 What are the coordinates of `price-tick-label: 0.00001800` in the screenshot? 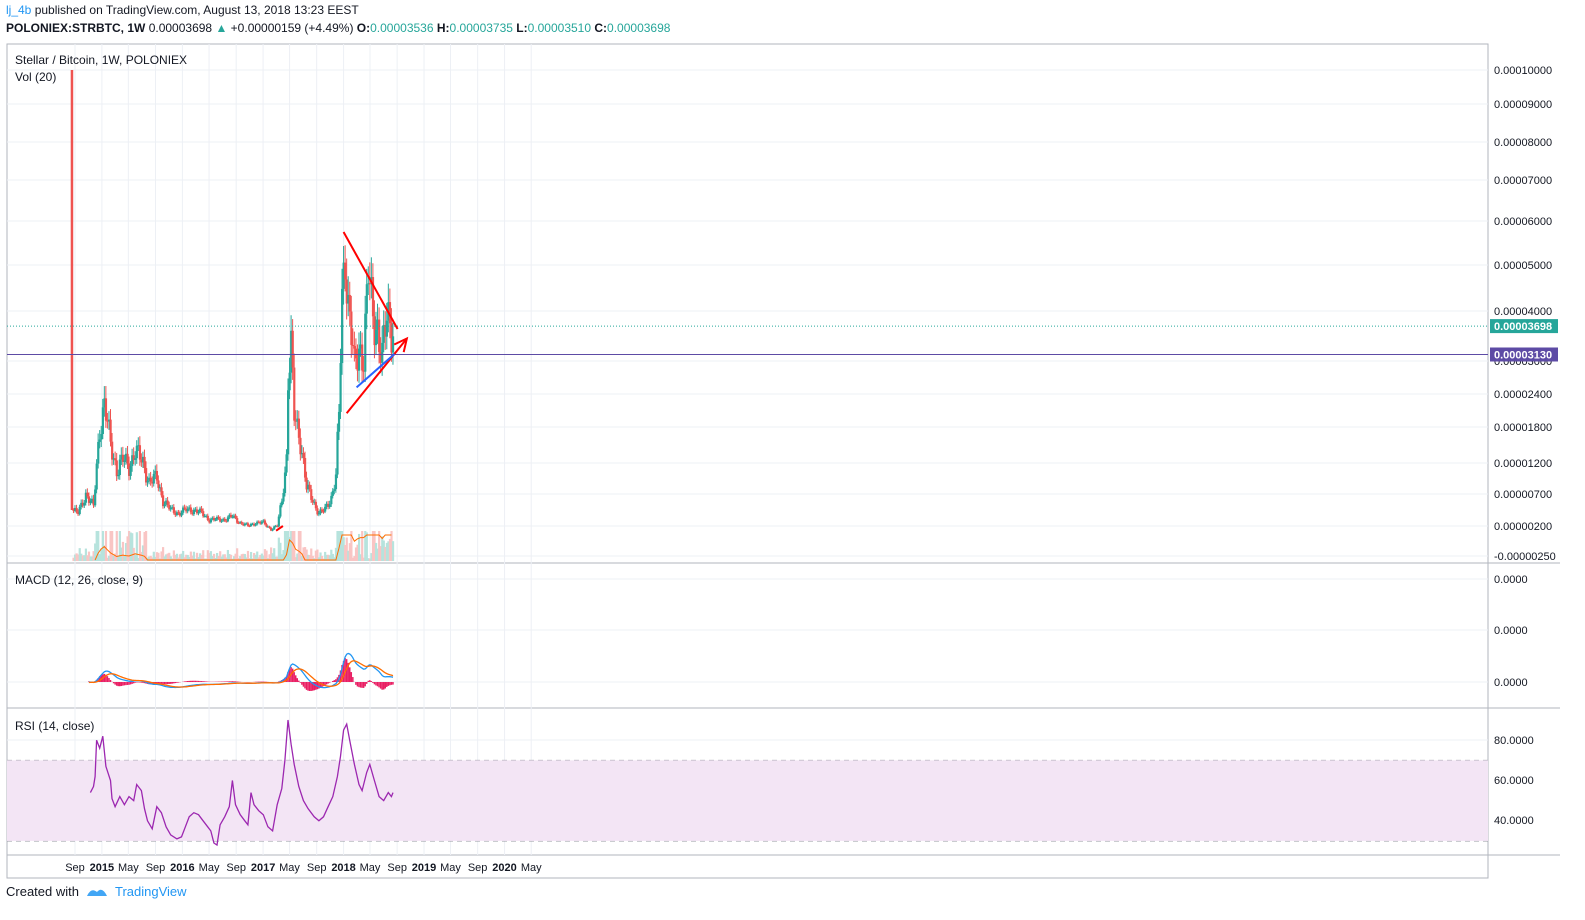 It's located at (1523, 428).